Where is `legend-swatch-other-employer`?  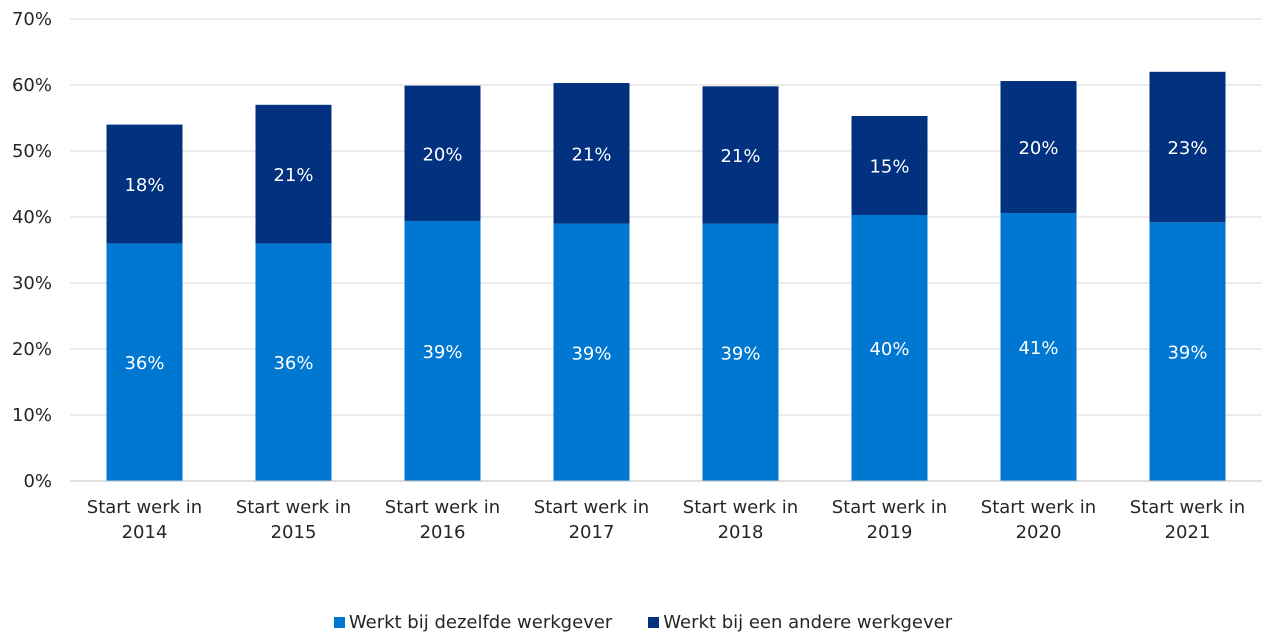 legend-swatch-other-employer is located at coordinates (654, 622).